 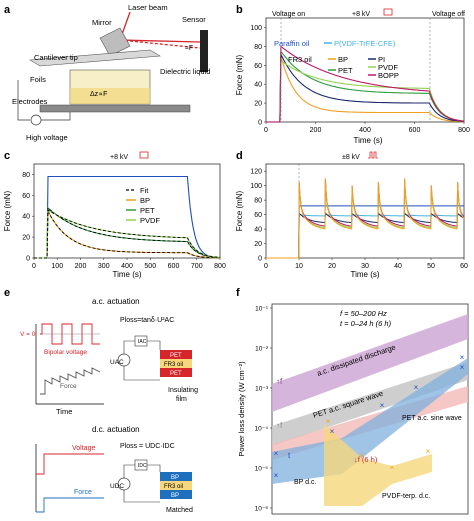 I want to click on high-voltage-label: High voltage, so click(x=47, y=137).